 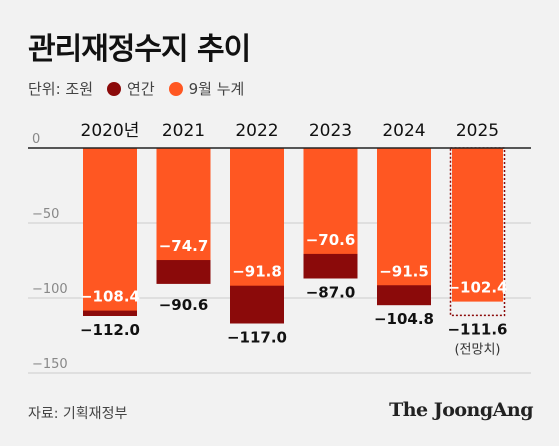 I want to click on legend-label-ytd: 9월 누계, so click(x=216, y=89).